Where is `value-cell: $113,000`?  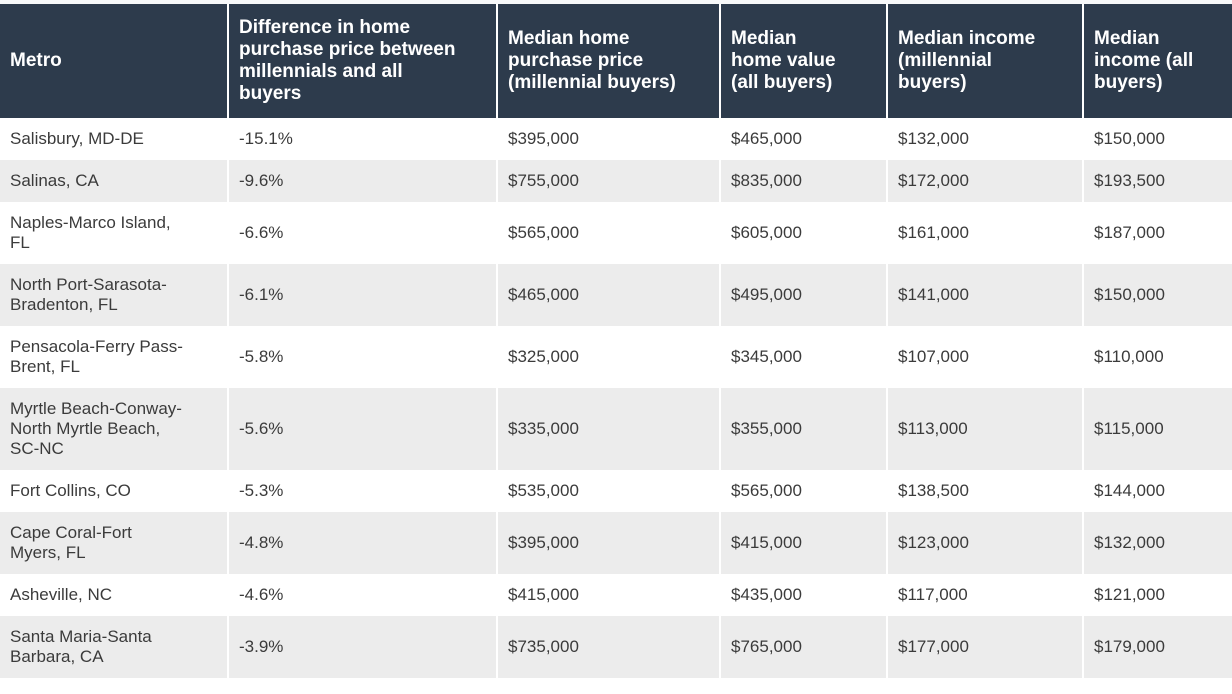 value-cell: $113,000 is located at coordinates (984, 429).